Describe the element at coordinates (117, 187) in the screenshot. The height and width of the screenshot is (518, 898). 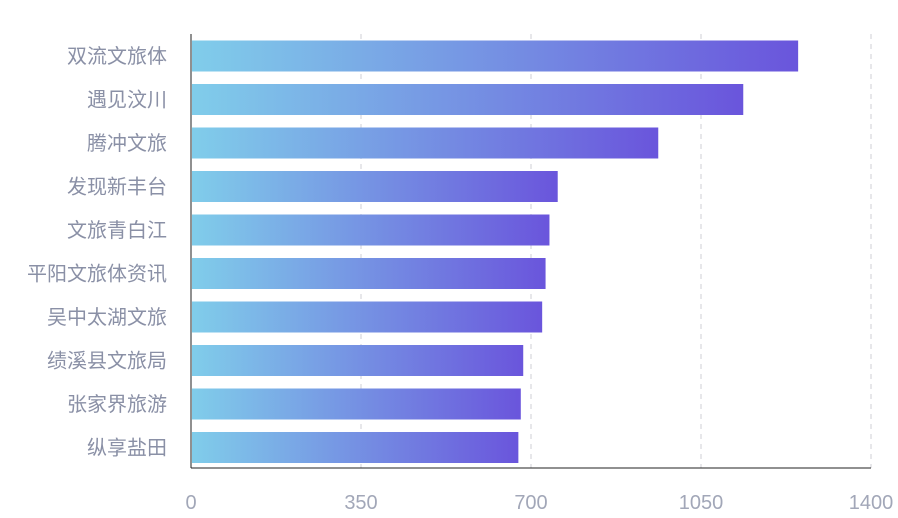
I see `category-label: 发现新丰台` at that location.